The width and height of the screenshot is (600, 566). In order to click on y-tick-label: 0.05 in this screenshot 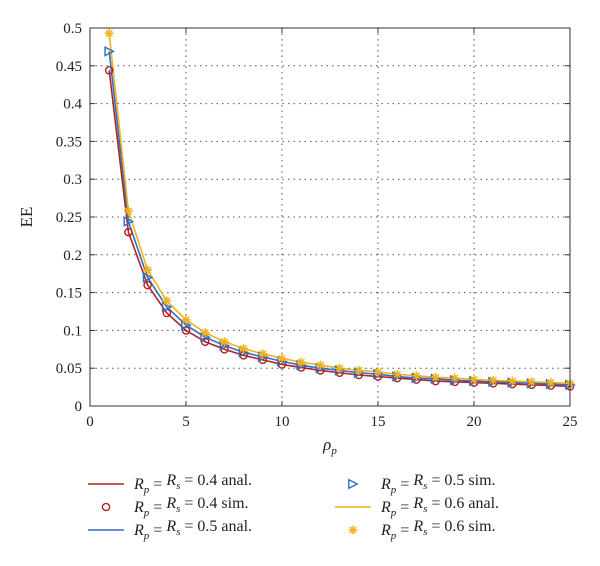, I will do `click(69, 369)`.